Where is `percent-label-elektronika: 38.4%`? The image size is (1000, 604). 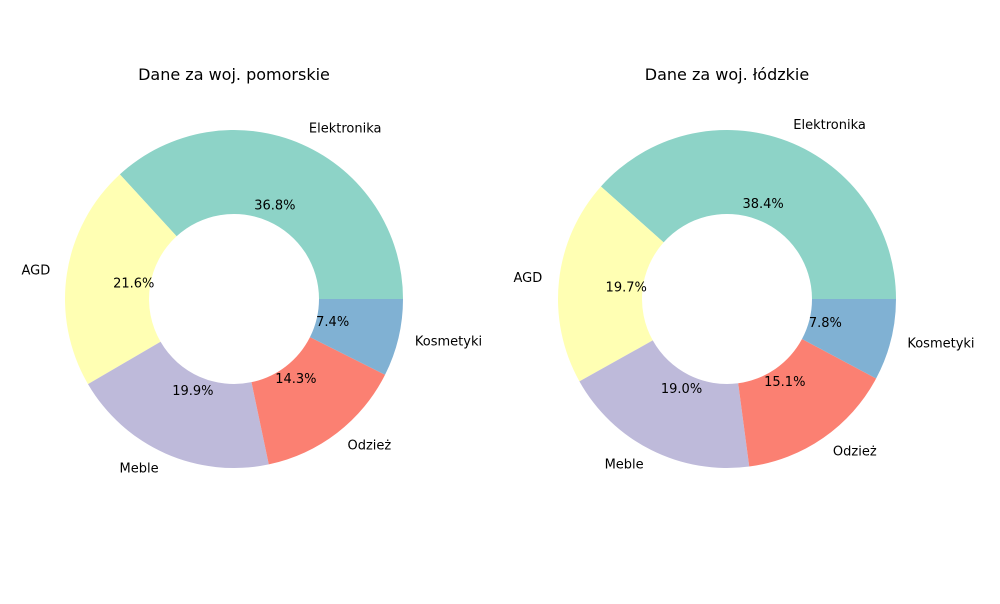
percent-label-elektronika: 38.4% is located at coordinates (762, 204).